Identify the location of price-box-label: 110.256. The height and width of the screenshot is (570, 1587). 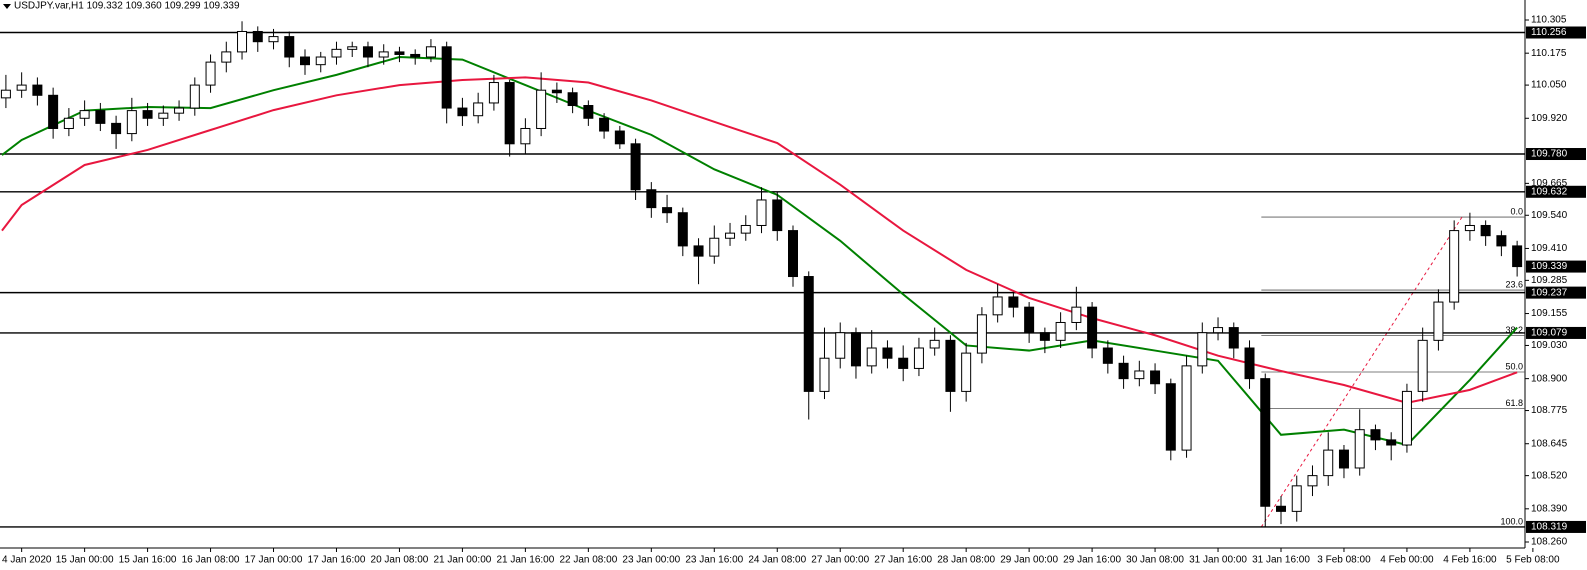
(1549, 32).